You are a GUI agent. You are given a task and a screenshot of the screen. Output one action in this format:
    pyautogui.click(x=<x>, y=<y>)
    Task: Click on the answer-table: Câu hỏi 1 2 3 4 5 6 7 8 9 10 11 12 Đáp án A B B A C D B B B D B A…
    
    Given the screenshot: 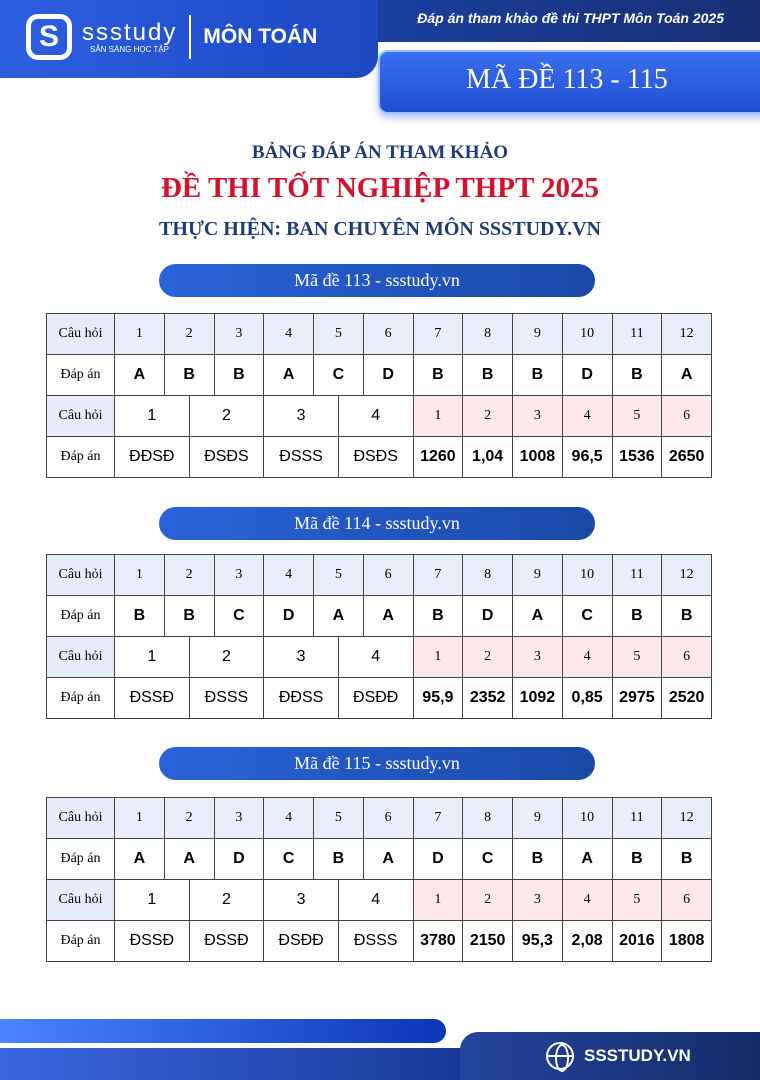 What is the action you would take?
    pyautogui.click(x=379, y=395)
    